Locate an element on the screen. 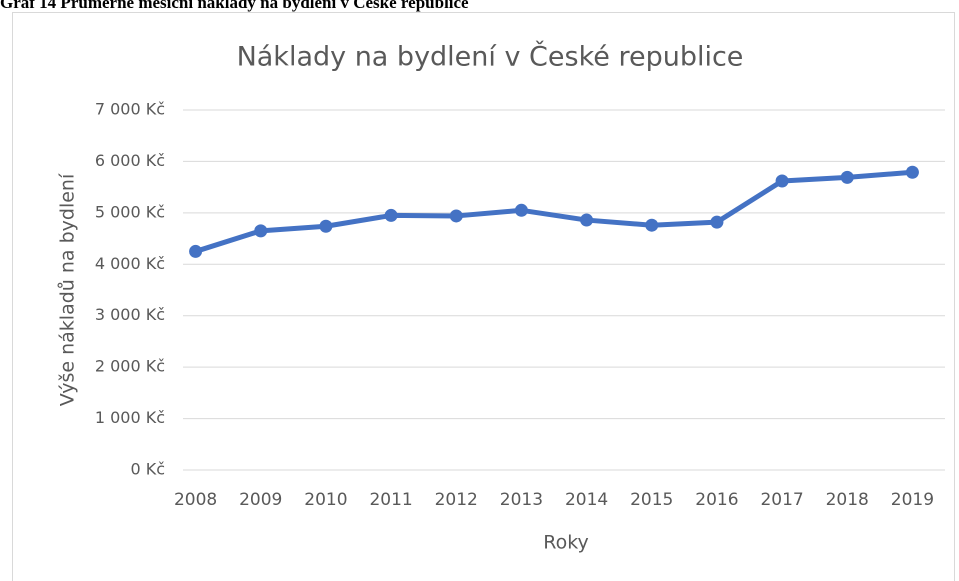  x-tick-label: 2009 is located at coordinates (260, 500).